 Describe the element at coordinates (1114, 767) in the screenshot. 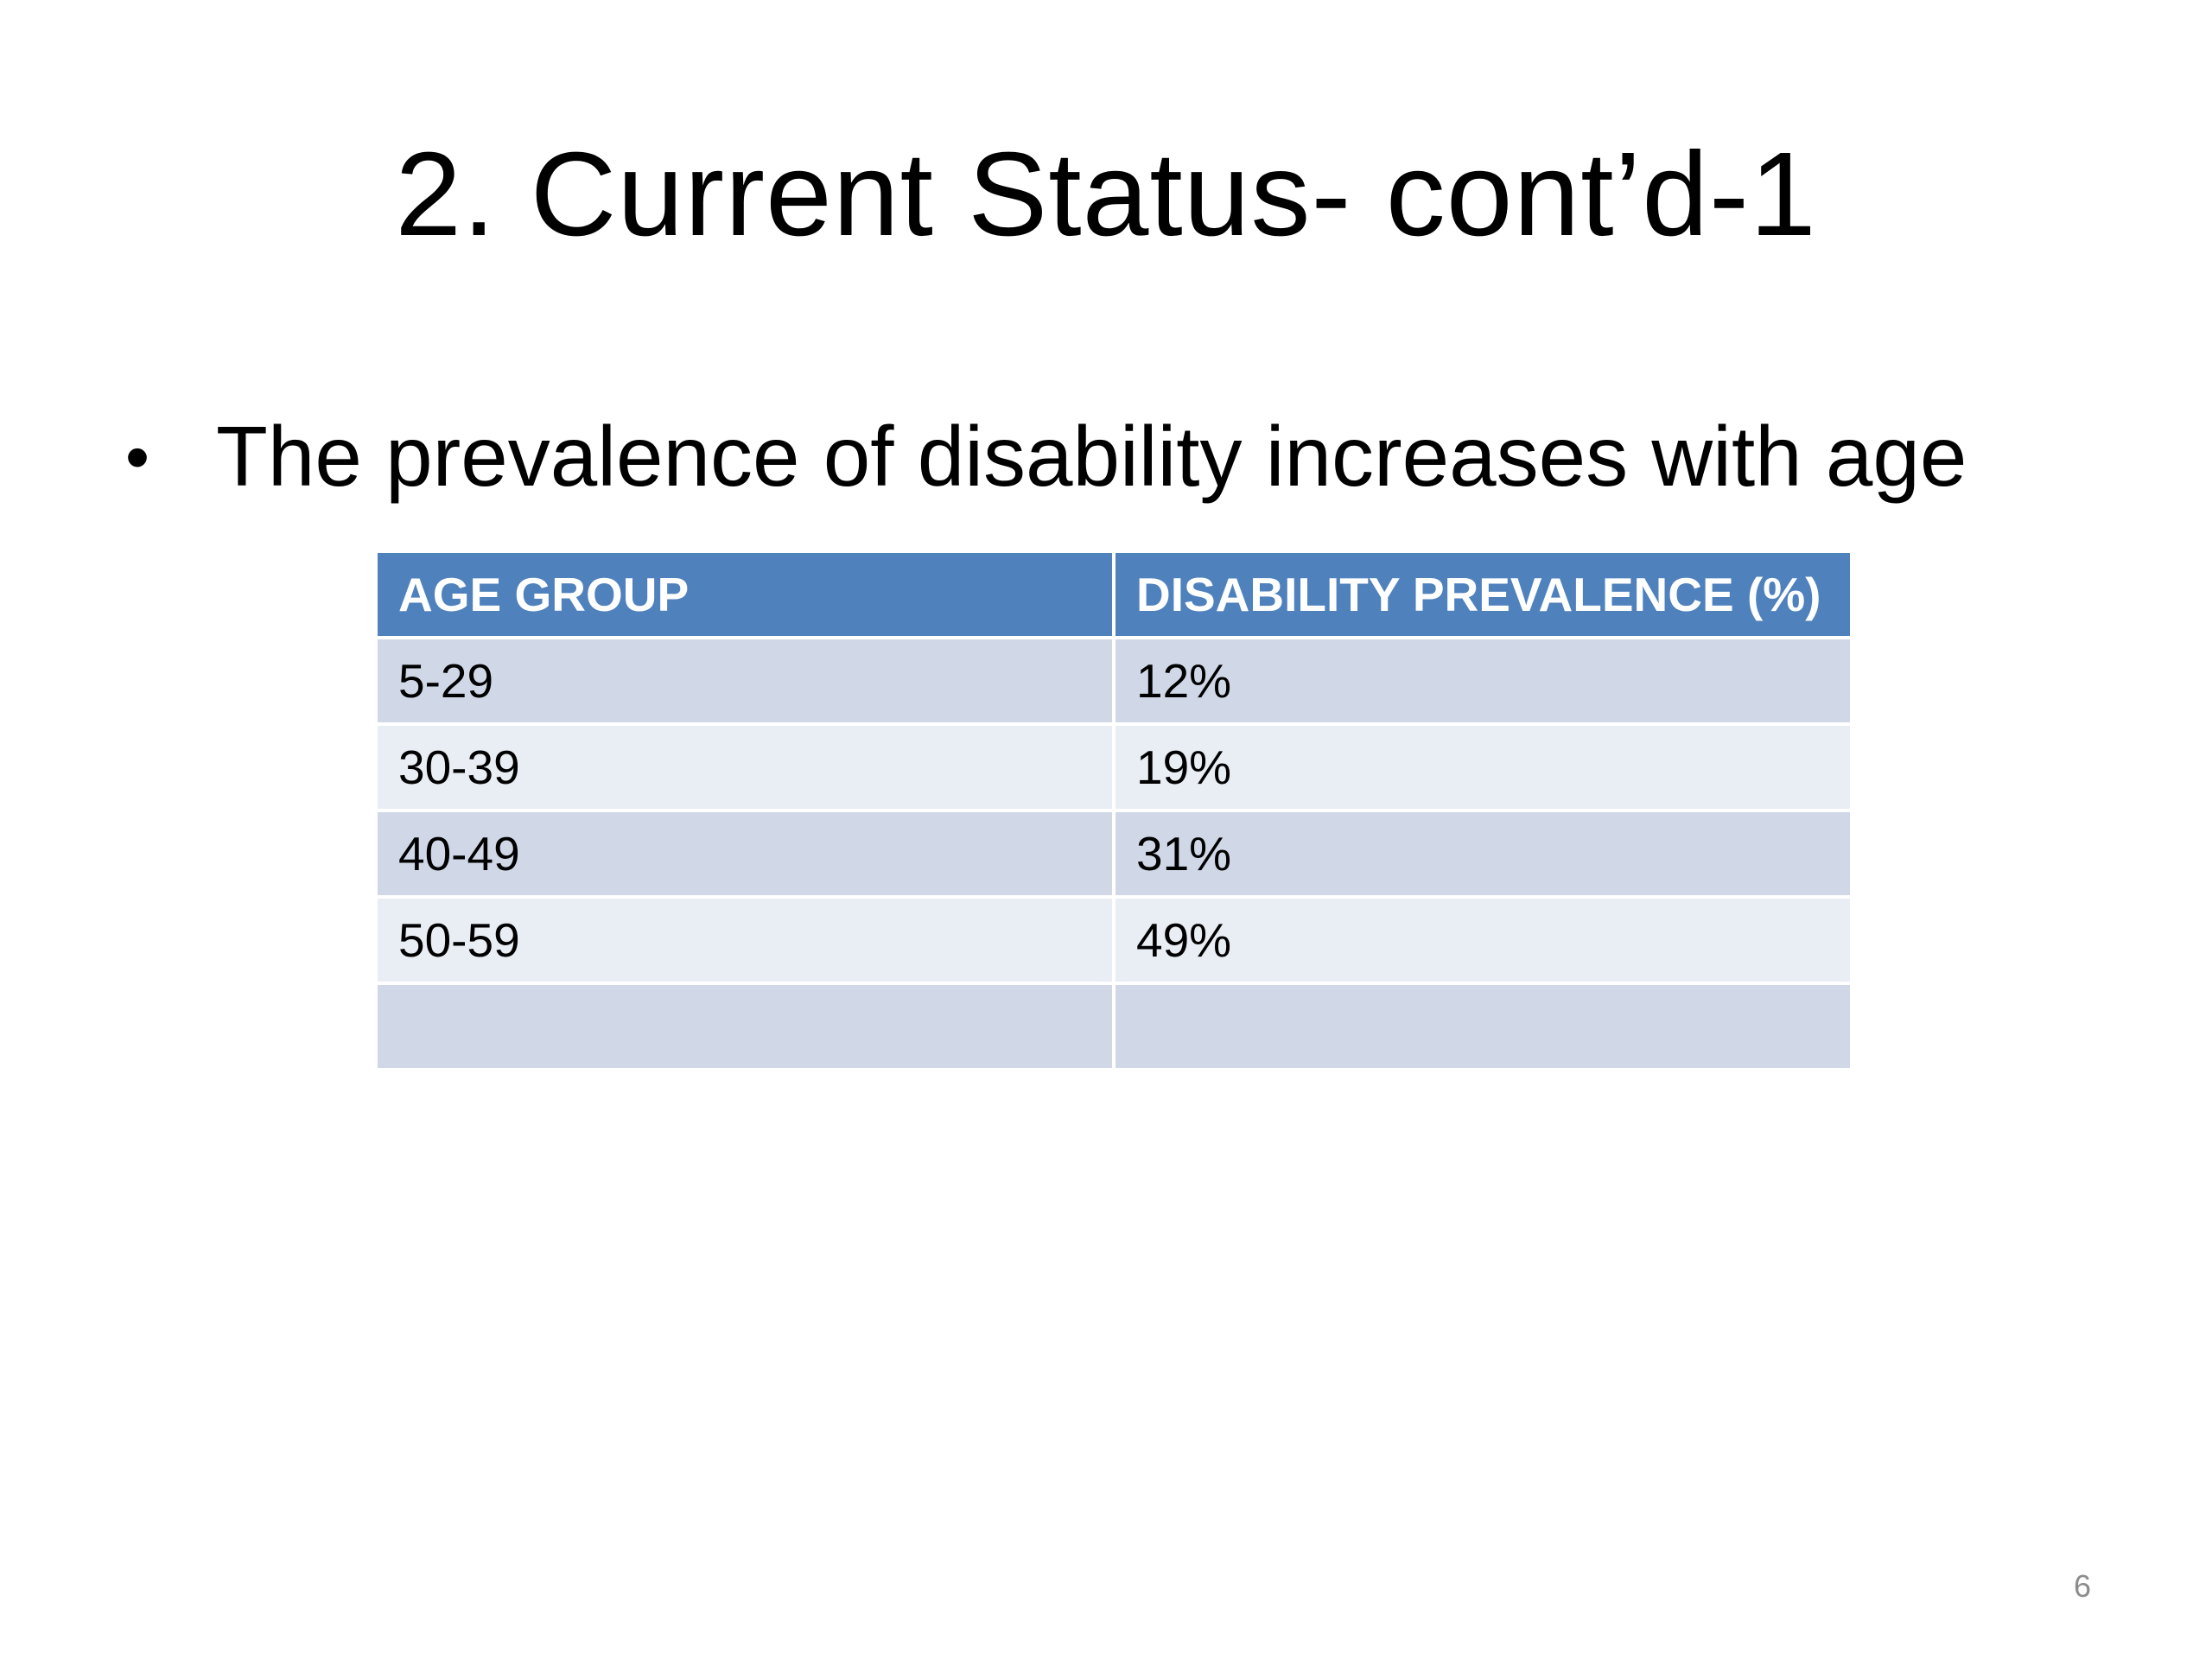

I see `table-row: 30-39 19%` at that location.